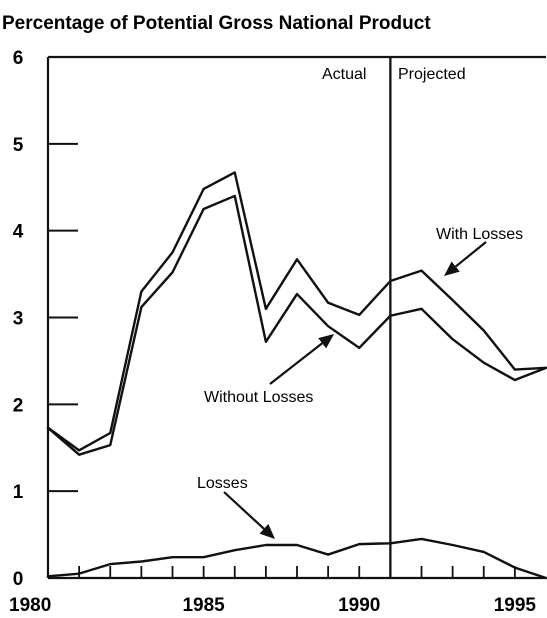  Describe the element at coordinates (18, 405) in the screenshot. I see `y-tick-label: 2` at that location.